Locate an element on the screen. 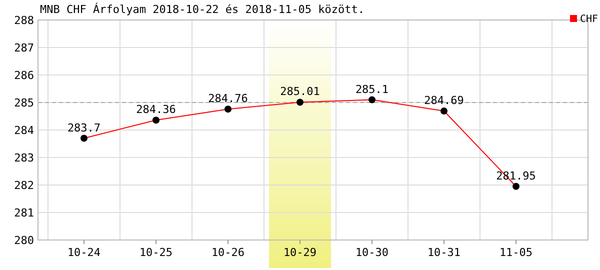 This screenshot has width=600, height=270. x-tick-label: 10-30 is located at coordinates (372, 252).